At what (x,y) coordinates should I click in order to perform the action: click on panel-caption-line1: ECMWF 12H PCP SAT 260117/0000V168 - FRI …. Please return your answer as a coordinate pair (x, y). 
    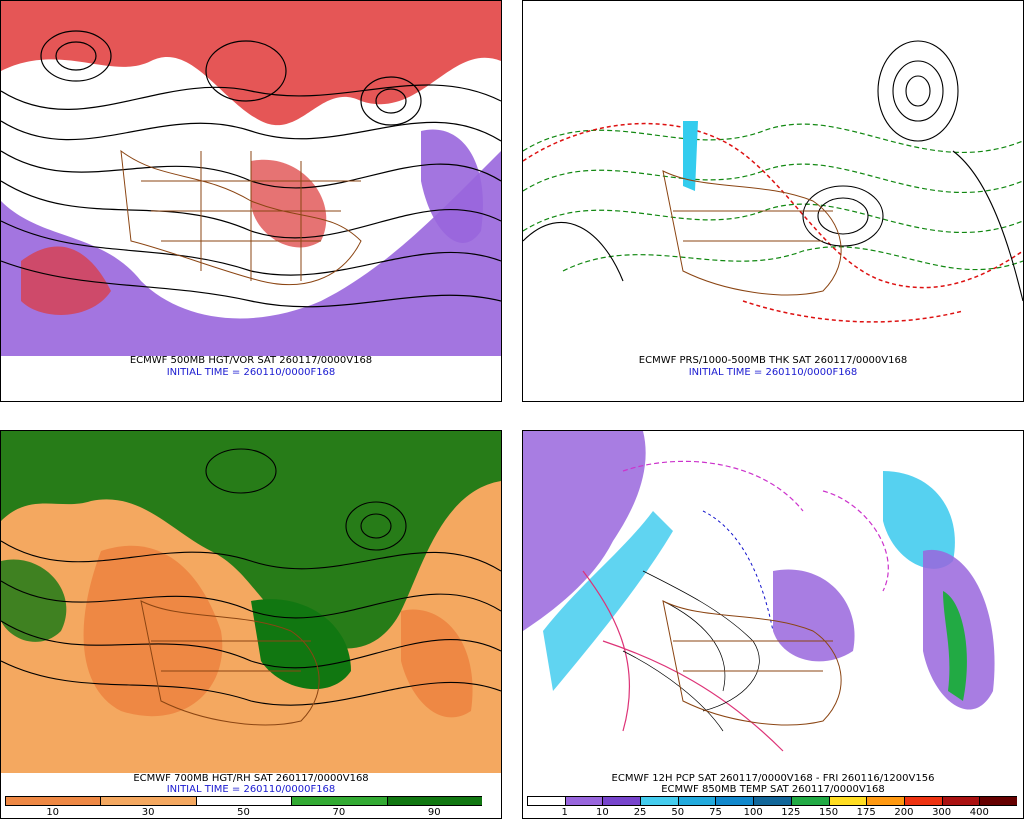
    Looking at the image, I should click on (773, 778).